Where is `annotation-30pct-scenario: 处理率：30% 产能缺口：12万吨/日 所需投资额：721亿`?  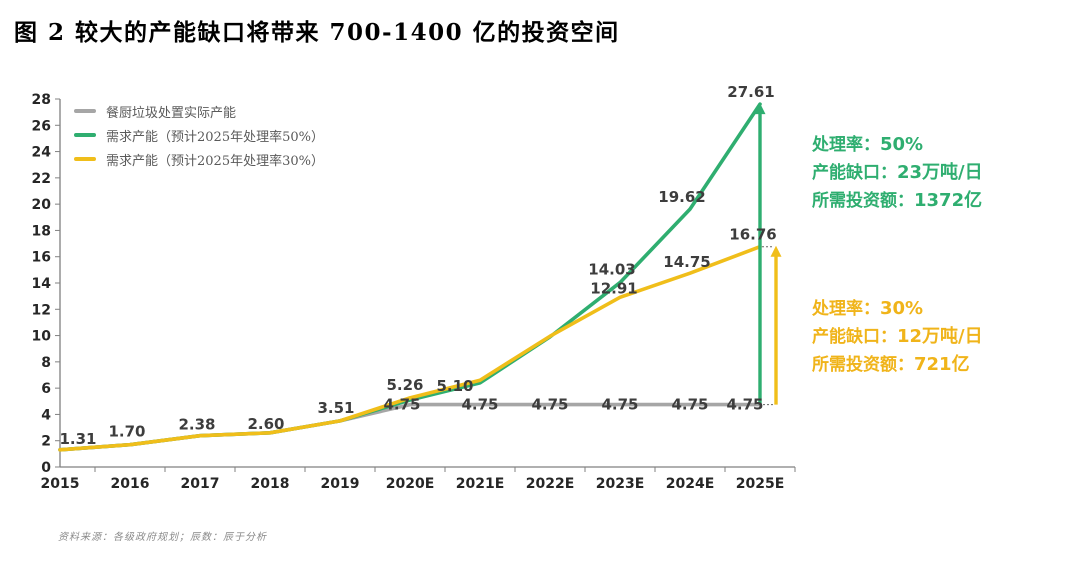
annotation-30pct-scenario: 处理率：30% 产能缺口：12万吨/日 所需投资额：721亿 is located at coordinates (897, 337).